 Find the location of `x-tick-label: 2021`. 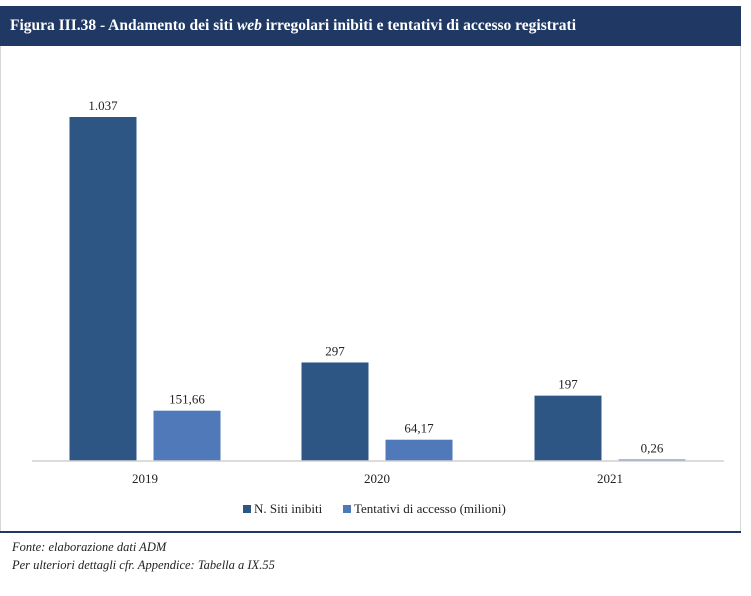

x-tick-label: 2021 is located at coordinates (610, 478).